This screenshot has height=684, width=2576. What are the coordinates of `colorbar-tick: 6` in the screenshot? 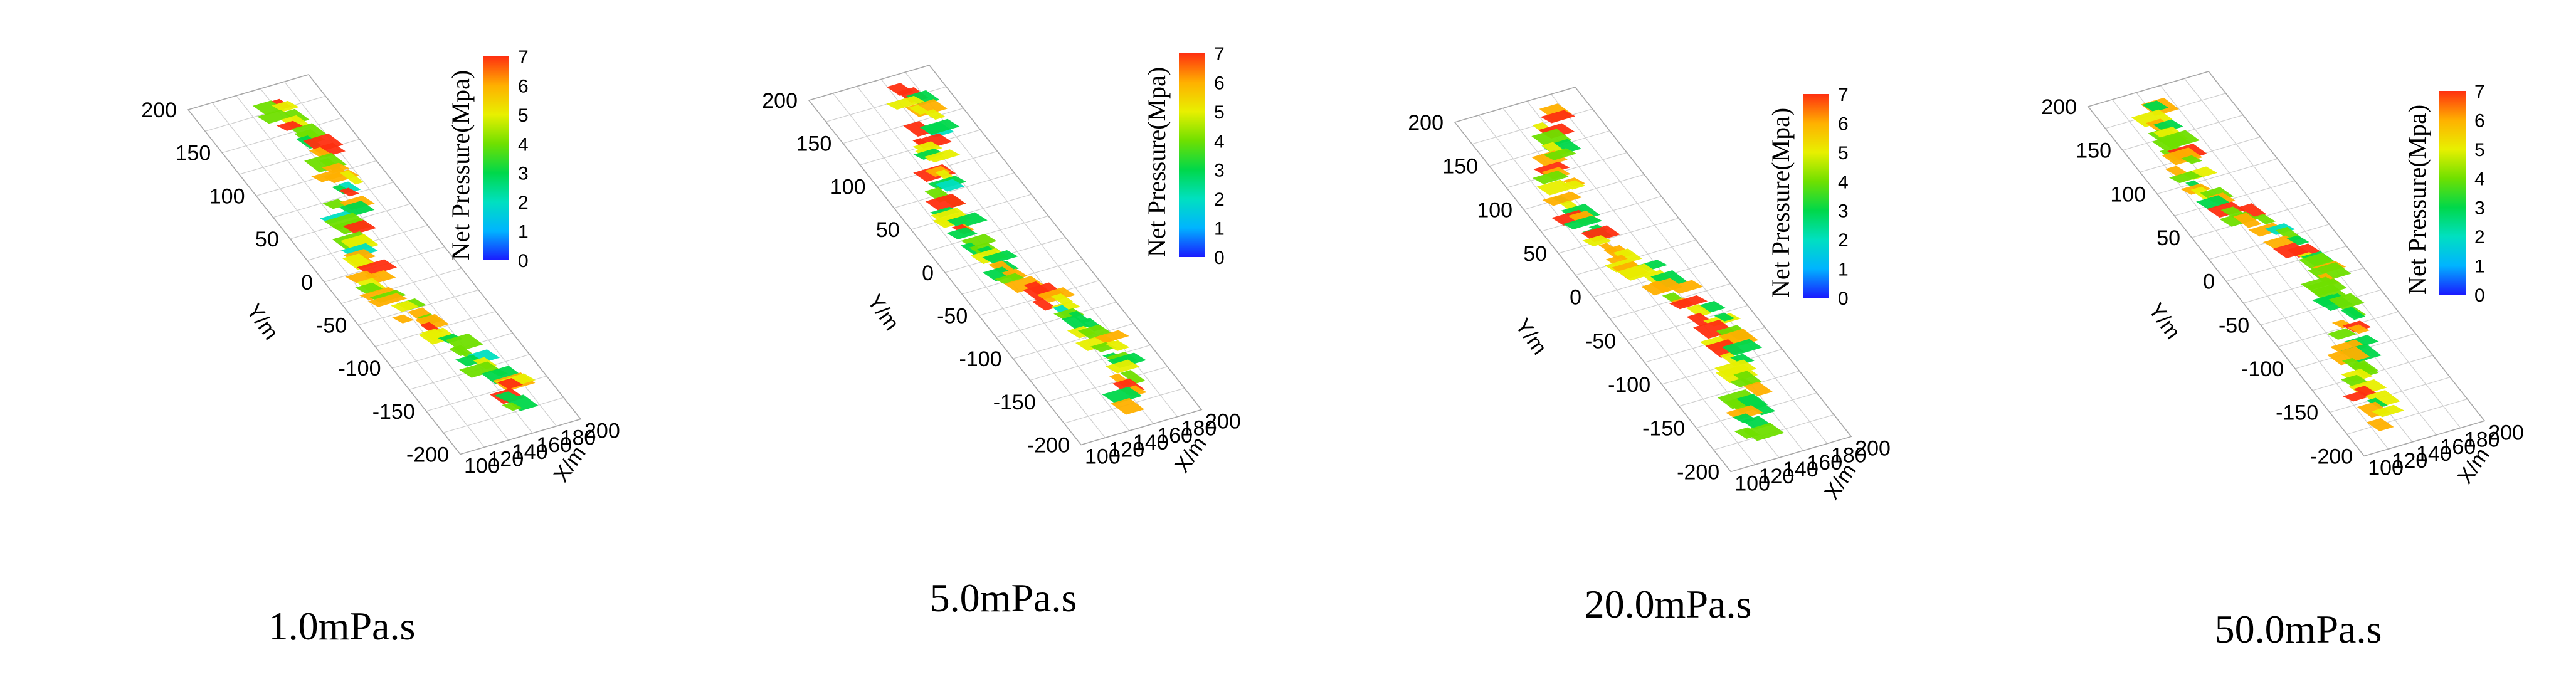 It's located at (2479, 121).